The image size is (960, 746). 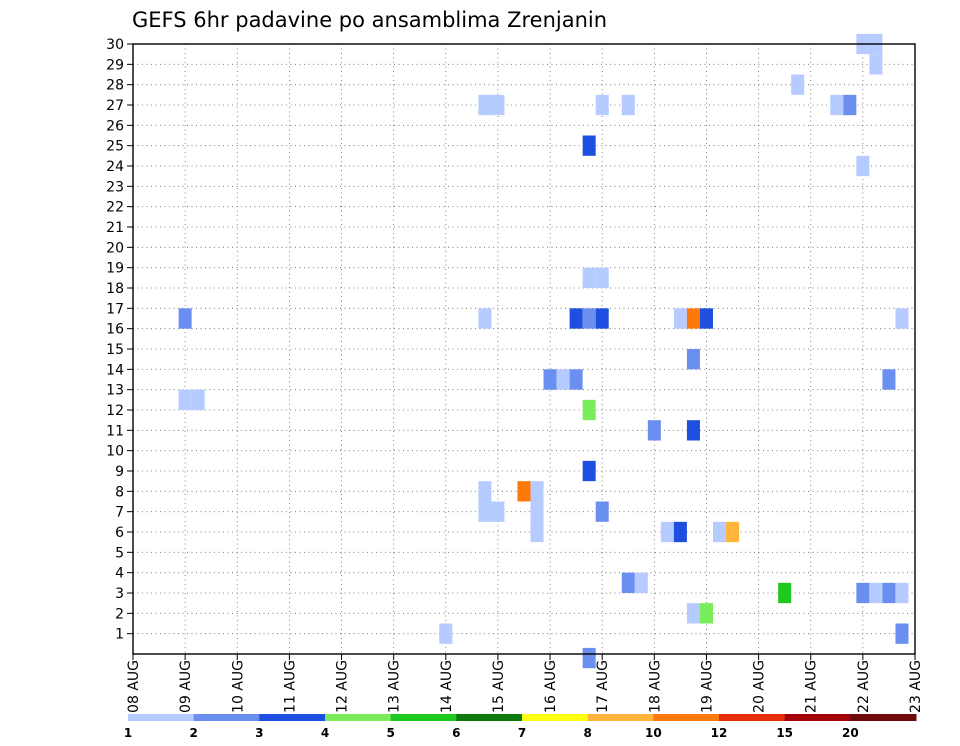 What do you see at coordinates (707, 686) in the screenshot?
I see `x-tick-label: 19 AUG` at bounding box center [707, 686].